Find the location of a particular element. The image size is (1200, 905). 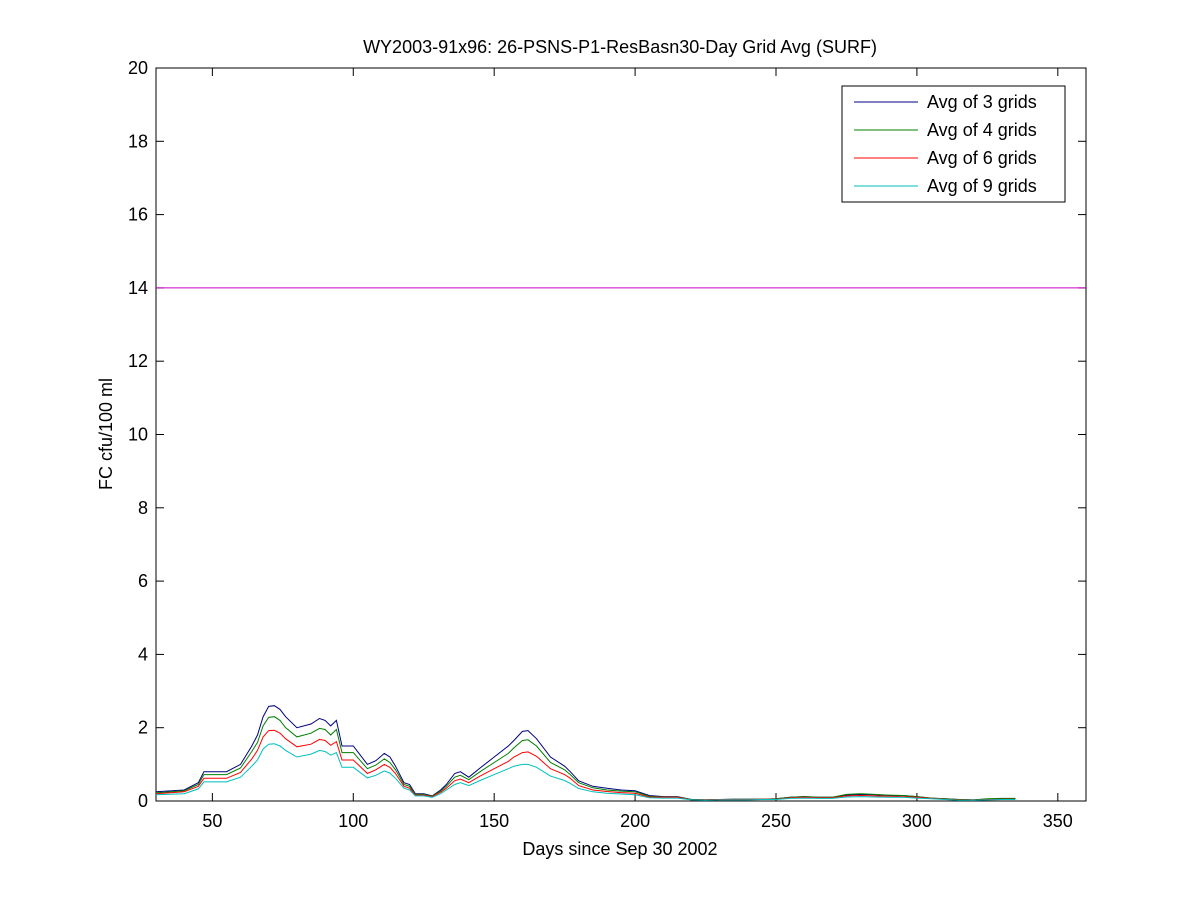

y-tick-label: 20 is located at coordinates (138, 68).